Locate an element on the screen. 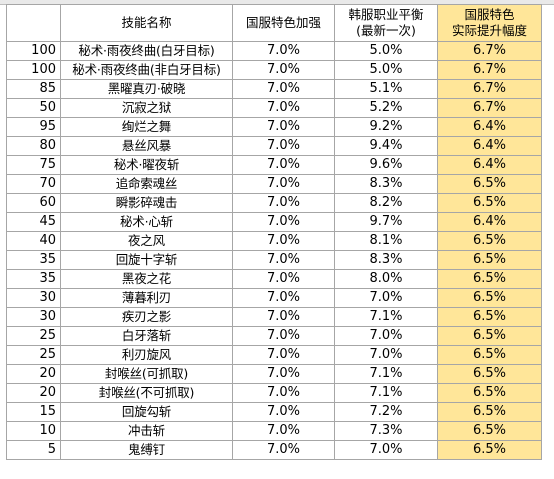  cost-cell: 5 is located at coordinates (33, 450).